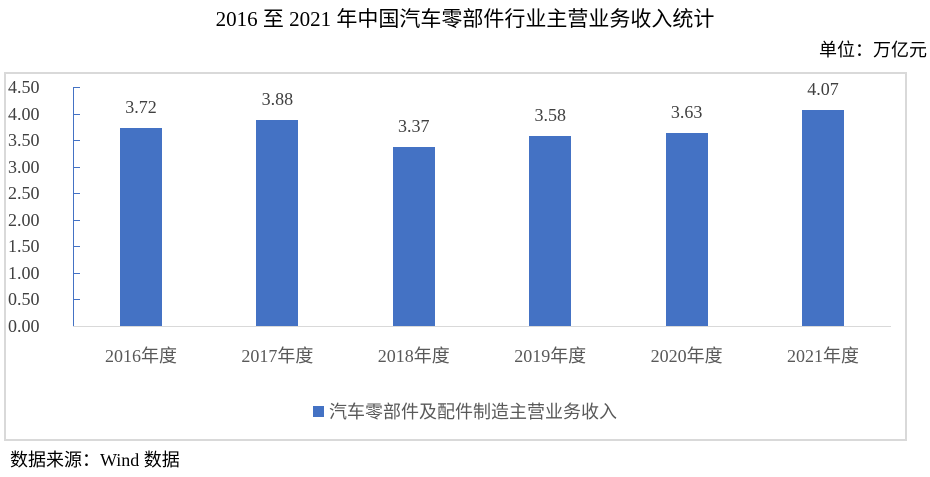 The image size is (930, 477). I want to click on x-tick-label: 2019年度, so click(550, 356).